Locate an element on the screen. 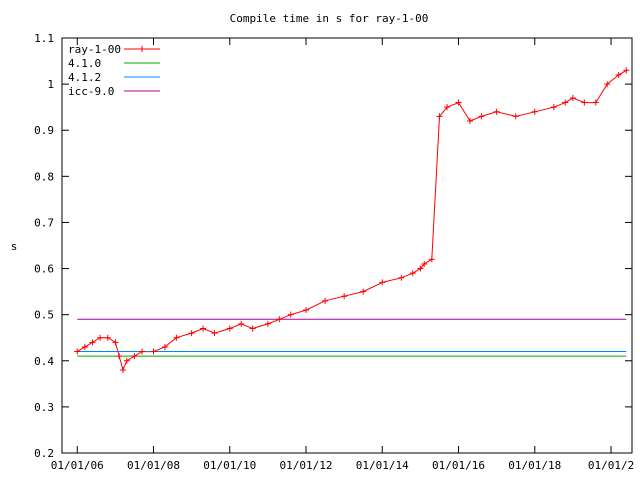  x-tick-label: 01/01/06 is located at coordinates (77, 465).